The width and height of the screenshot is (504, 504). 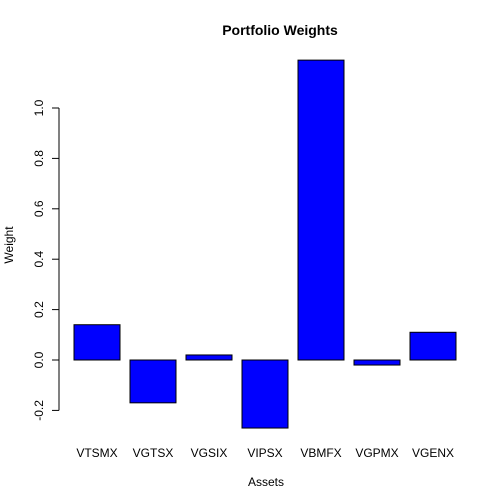 I want to click on bar-vgpmx, so click(x=377, y=362).